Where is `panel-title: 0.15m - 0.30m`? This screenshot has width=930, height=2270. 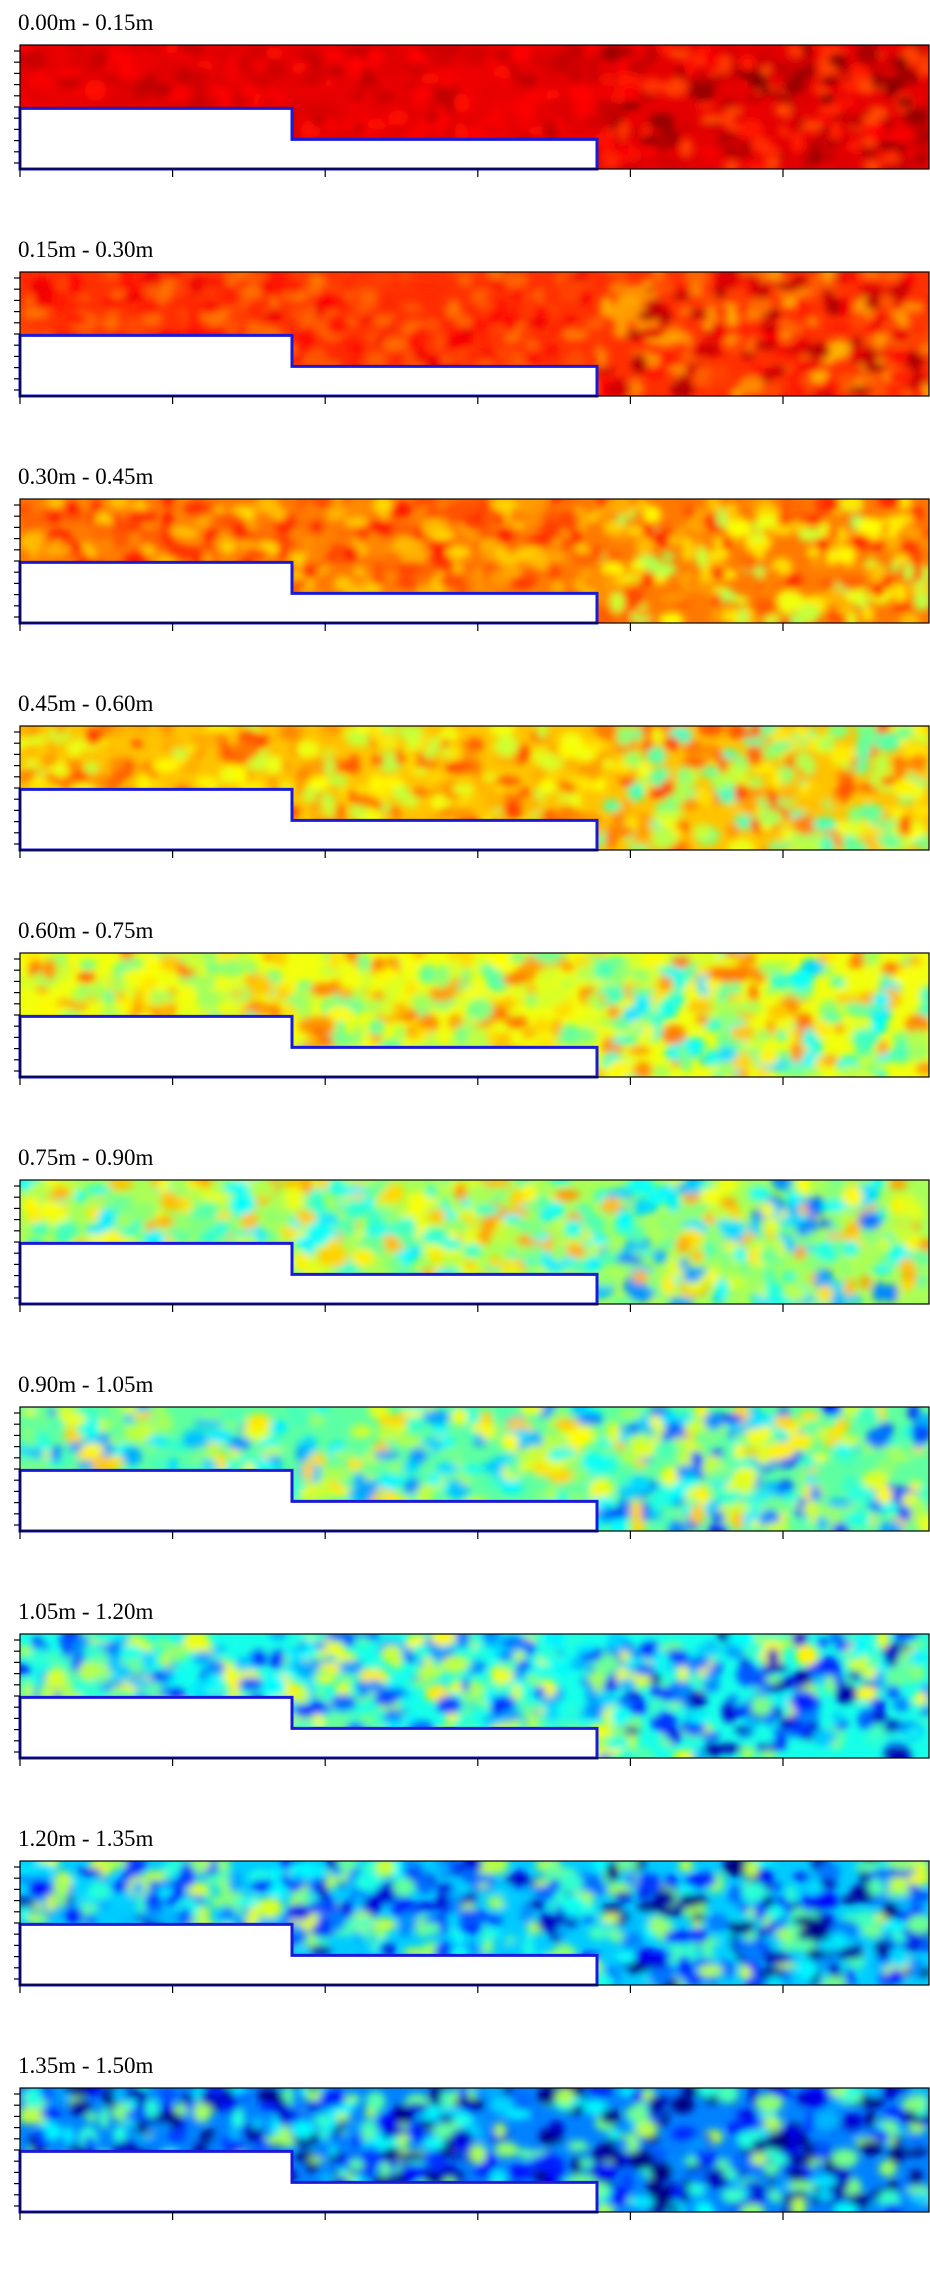 panel-title: 0.15m - 0.30m is located at coordinates (86, 249).